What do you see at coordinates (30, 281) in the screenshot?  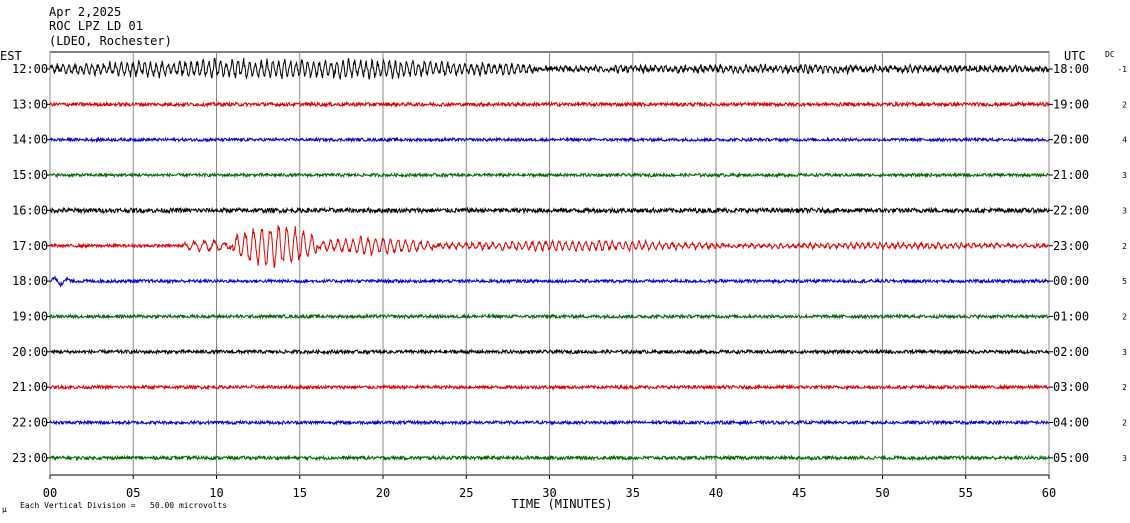 I see `row-label-est: 18:00` at bounding box center [30, 281].